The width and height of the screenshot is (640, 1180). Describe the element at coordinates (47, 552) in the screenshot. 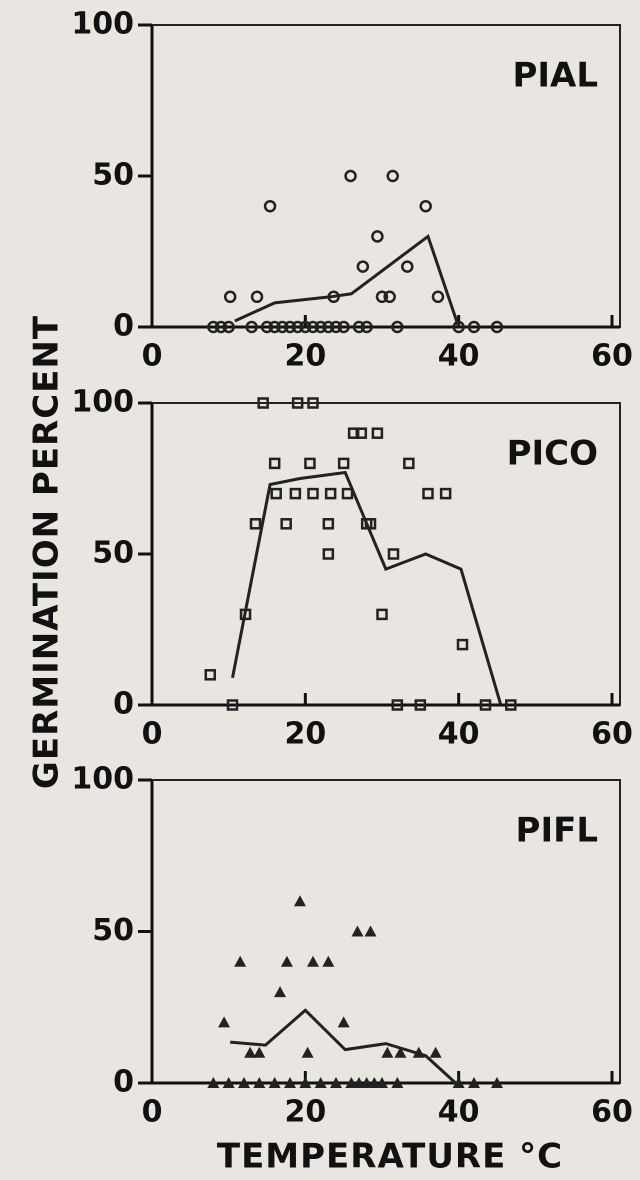

I see `y-axis-label: GERMINATION PERCENT` at that location.